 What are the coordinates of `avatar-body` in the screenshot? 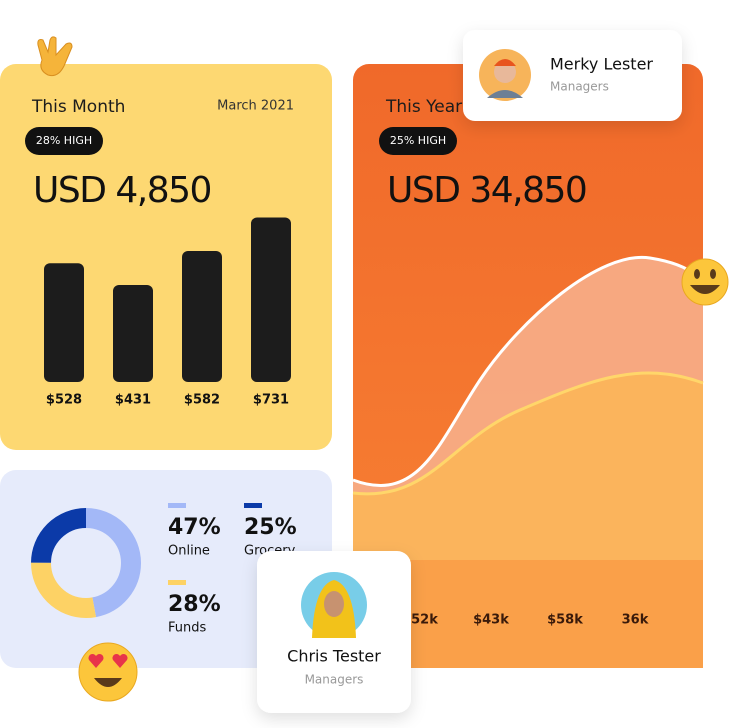 It's located at (505, 94).